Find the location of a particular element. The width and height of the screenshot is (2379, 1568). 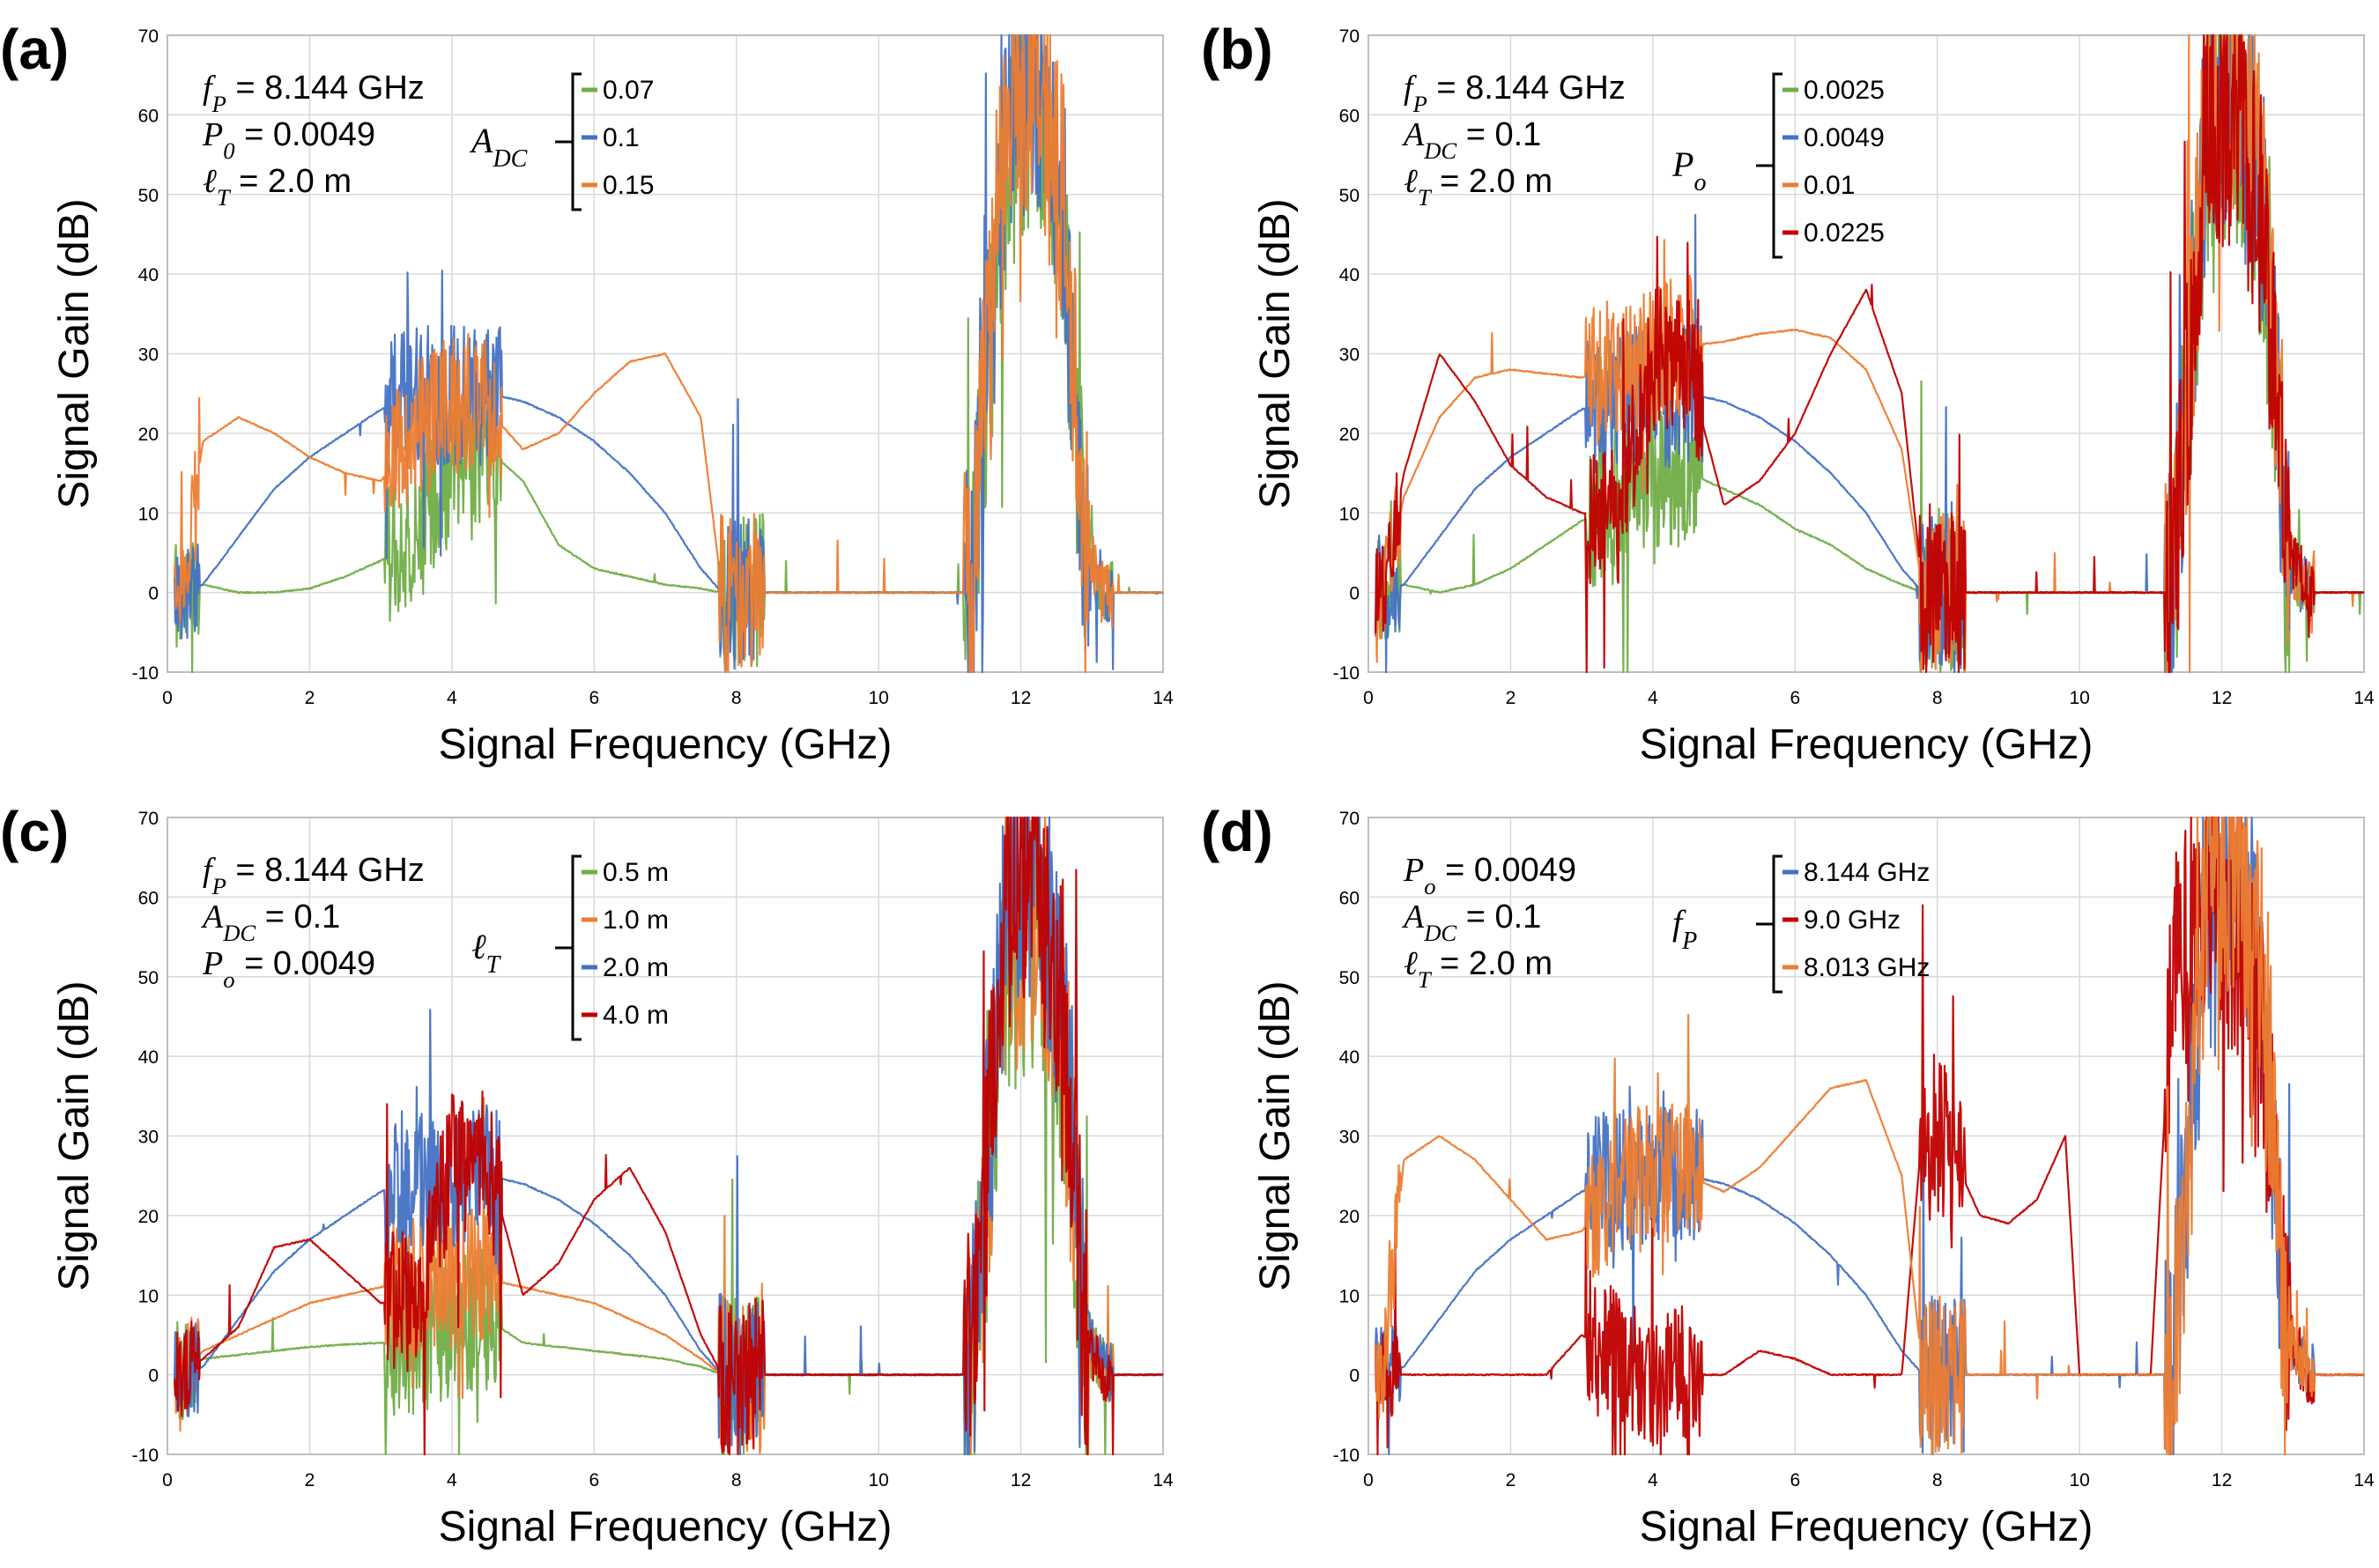

legend-title: ADC is located at coordinates (498, 147).